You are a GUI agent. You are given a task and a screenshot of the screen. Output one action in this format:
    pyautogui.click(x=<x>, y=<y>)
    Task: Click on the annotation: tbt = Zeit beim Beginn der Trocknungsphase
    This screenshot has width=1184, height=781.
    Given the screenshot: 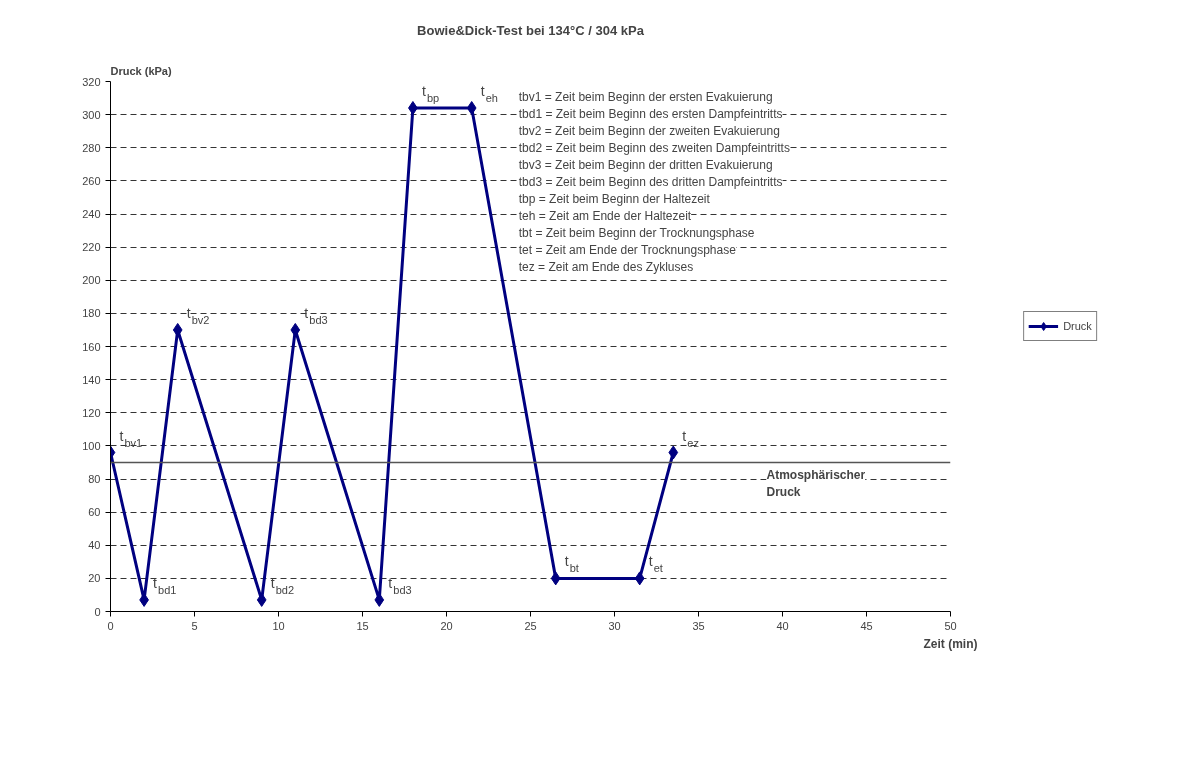 What is the action you would take?
    pyautogui.click(x=636, y=232)
    